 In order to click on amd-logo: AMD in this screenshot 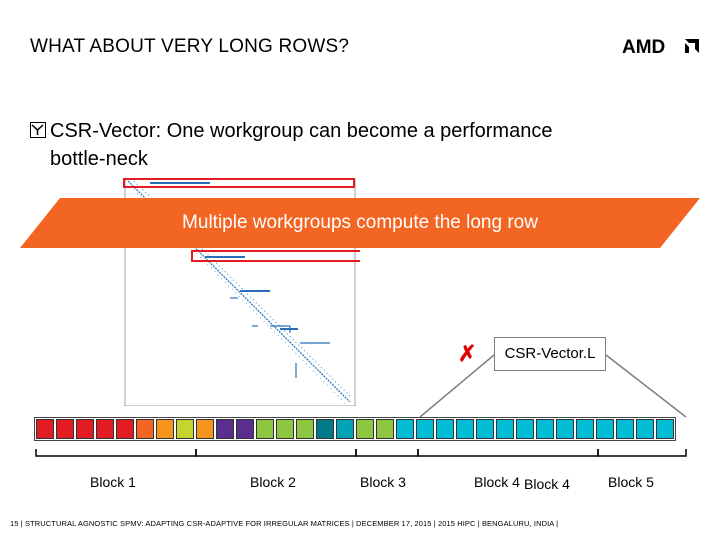, I will do `click(660, 46)`.